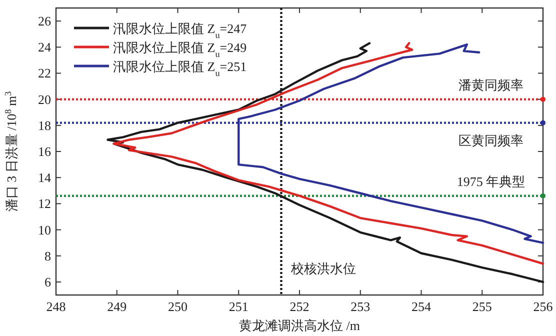  Describe the element at coordinates (491, 84) in the screenshot. I see `ref-line-label: 潘黄同频率` at that location.